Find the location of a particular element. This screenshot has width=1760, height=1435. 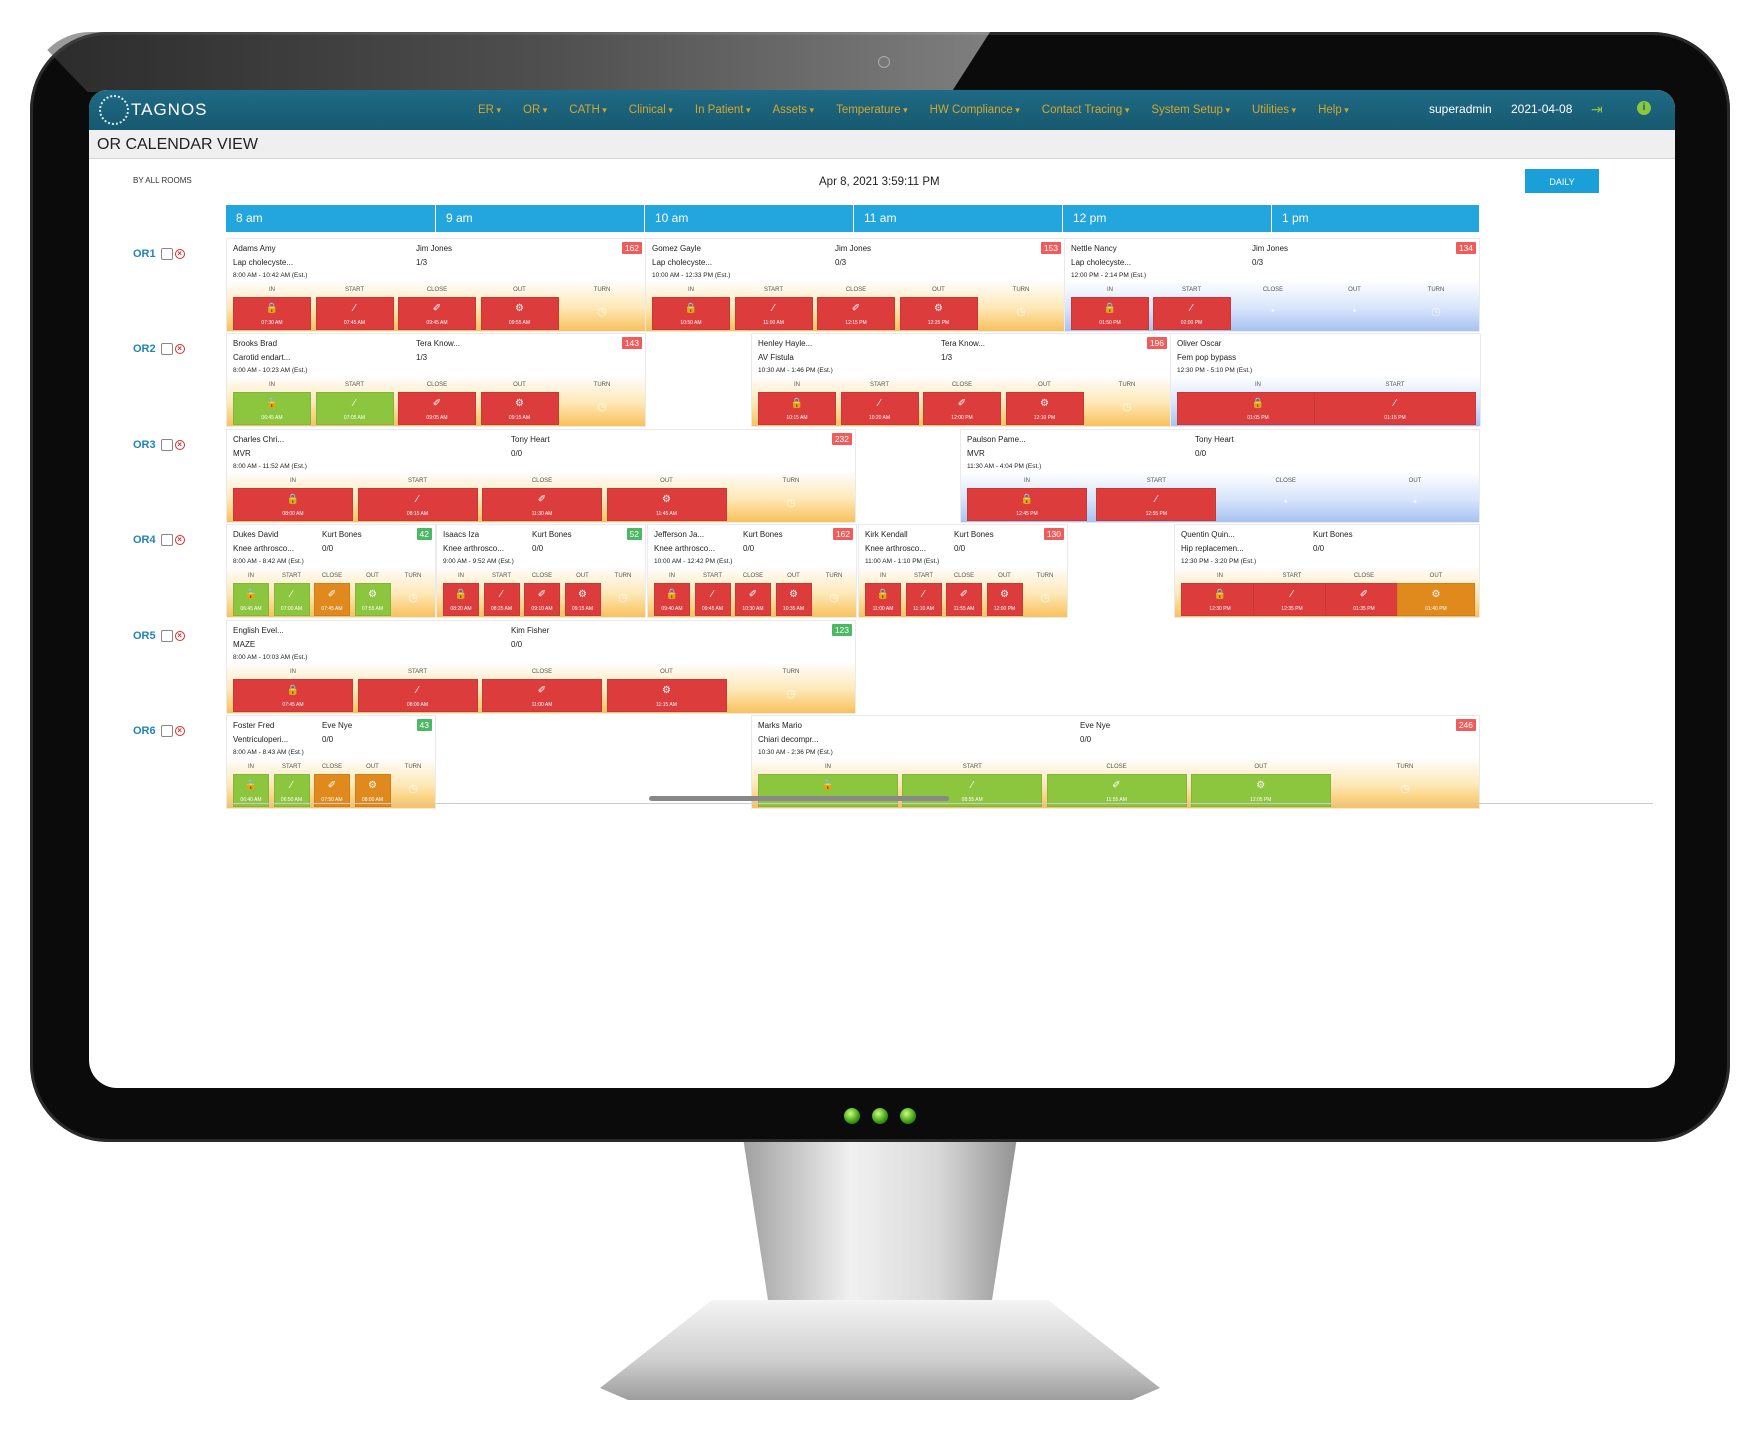

stage-button: ⚙ 08:00 AM is located at coordinates (372, 790).